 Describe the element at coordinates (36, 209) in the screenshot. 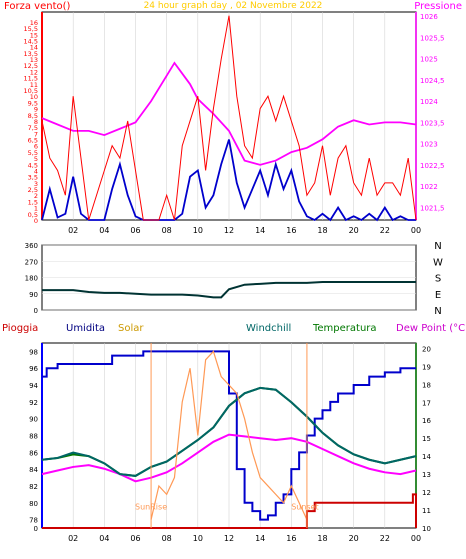

I see `left-tick-label: 1` at that location.